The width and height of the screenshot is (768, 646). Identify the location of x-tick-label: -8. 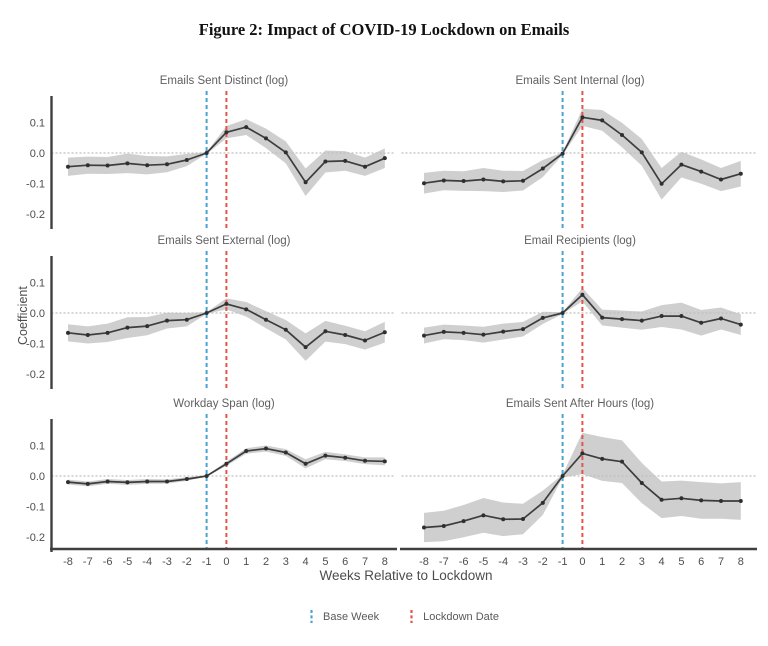
(424, 562).